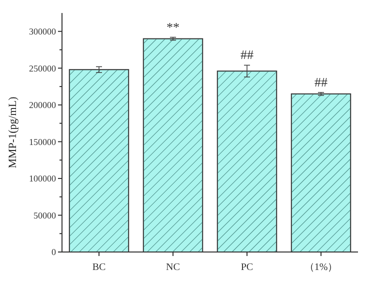 The width and height of the screenshot is (375, 284). Describe the element at coordinates (42, 105) in the screenshot. I see `y-tick-label: 200000` at that location.